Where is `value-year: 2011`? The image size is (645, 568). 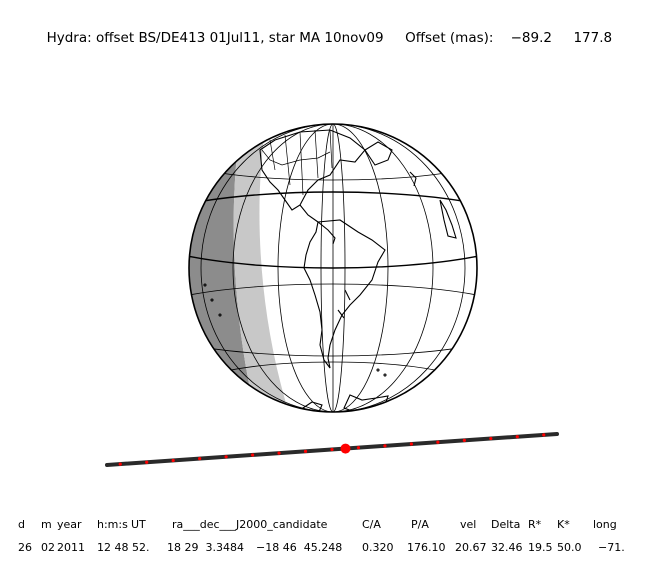
value-year: 2011 is located at coordinates (71, 547).